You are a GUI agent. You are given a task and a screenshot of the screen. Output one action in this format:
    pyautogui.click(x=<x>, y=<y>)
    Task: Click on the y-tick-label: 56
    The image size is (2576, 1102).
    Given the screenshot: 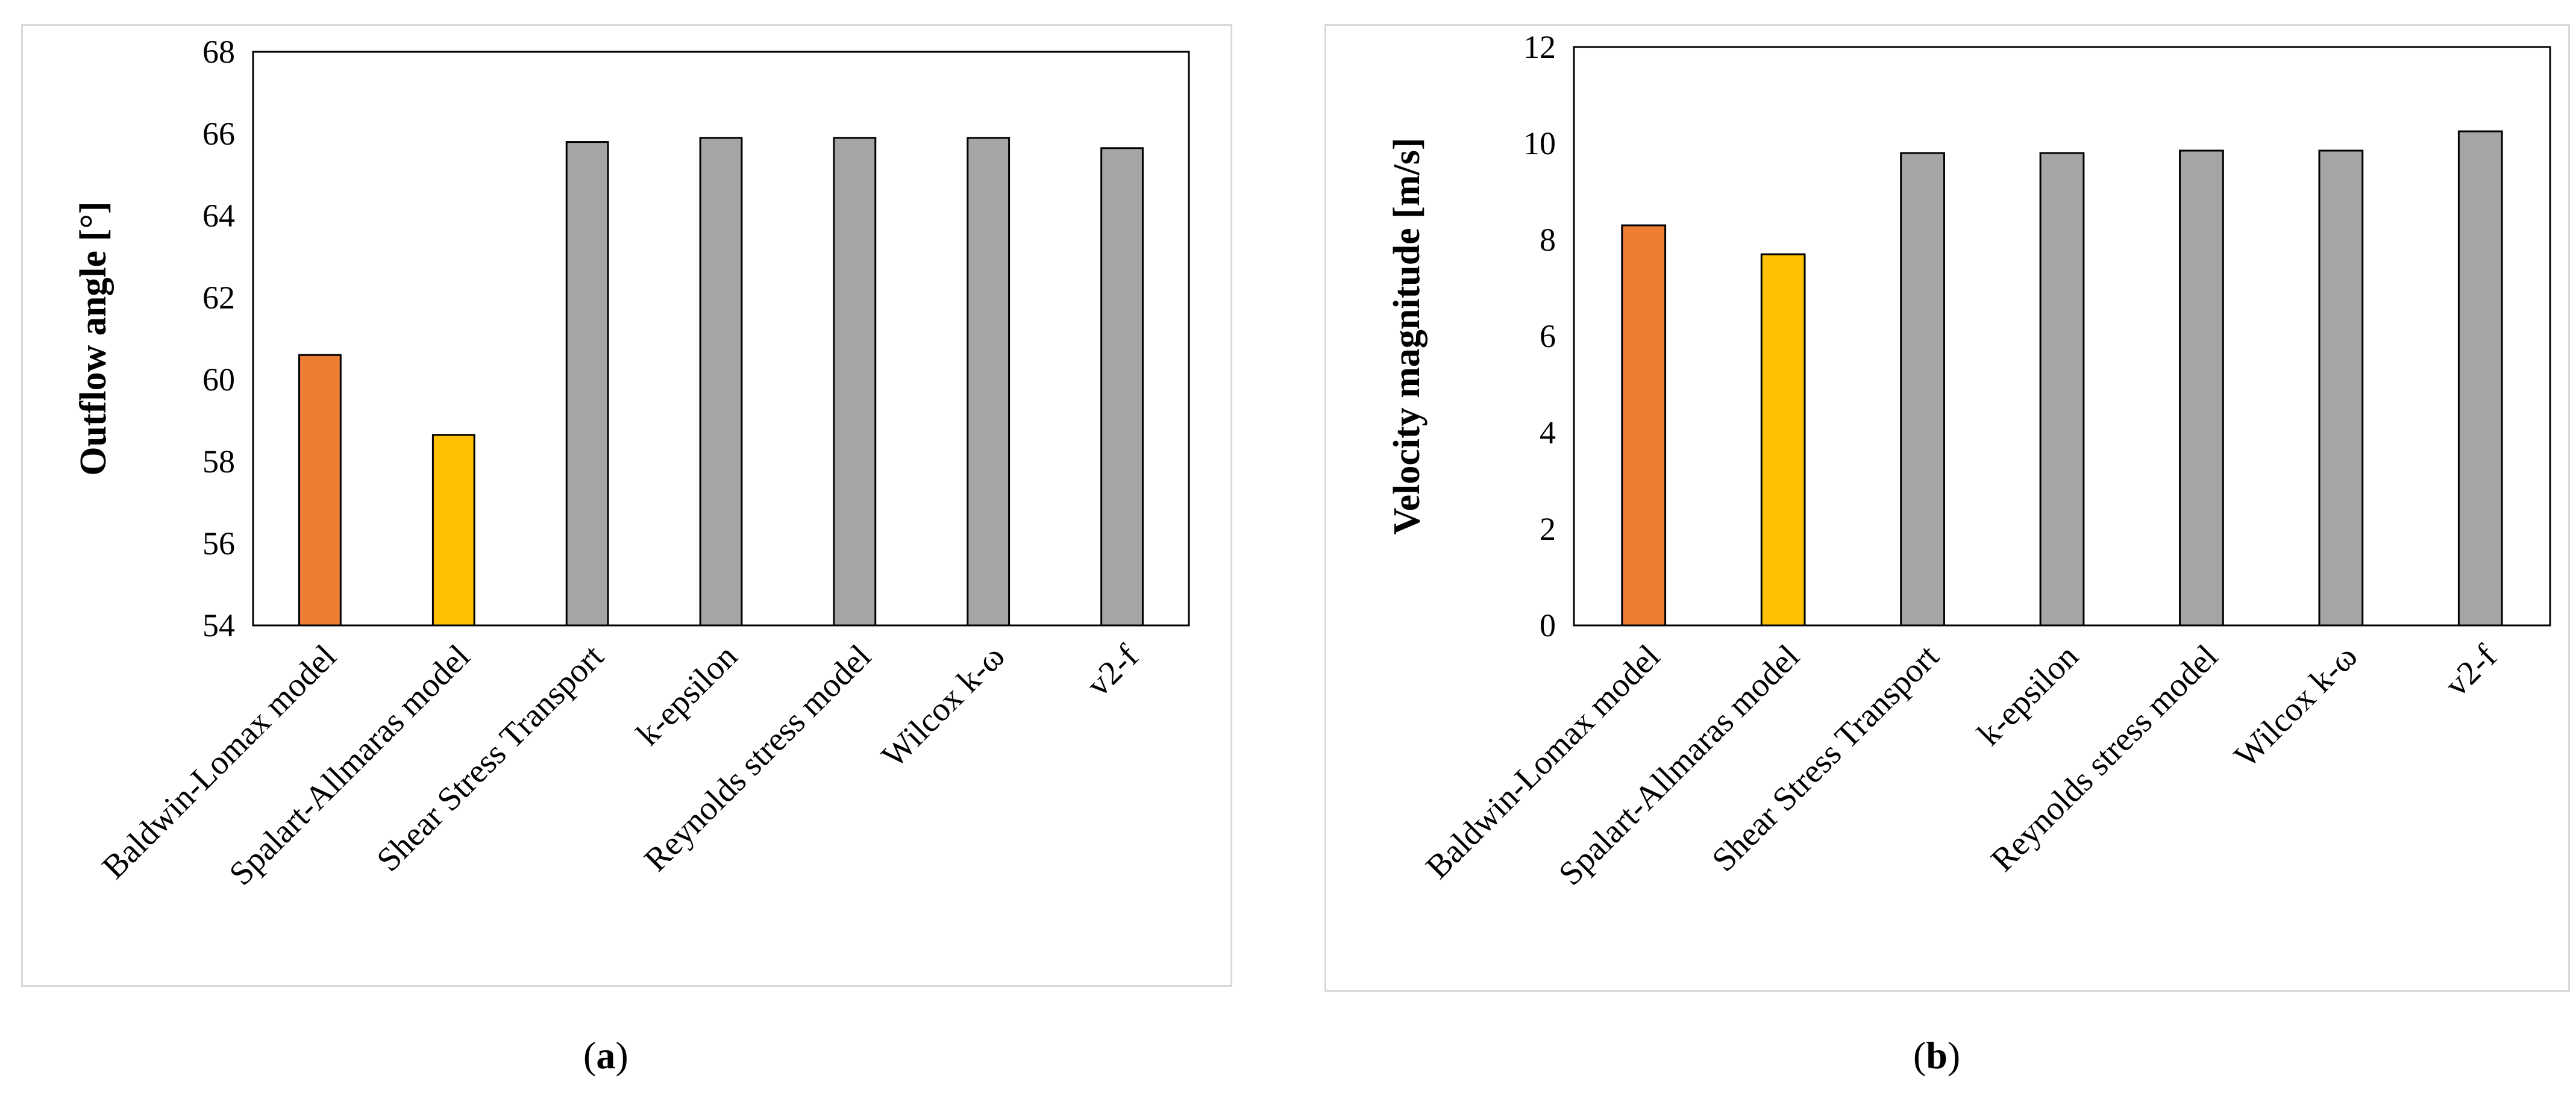 What is the action you would take?
    pyautogui.click(x=218, y=543)
    